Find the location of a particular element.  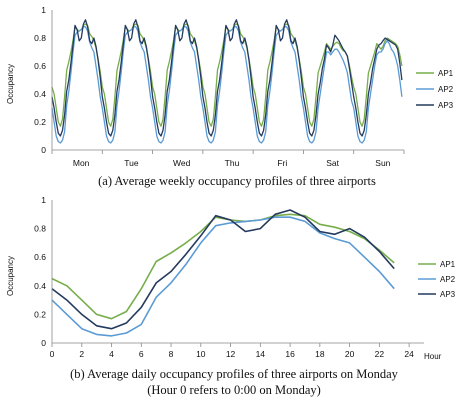

chart-b-y-tick-label-2: 0.4 is located at coordinates (40, 286).